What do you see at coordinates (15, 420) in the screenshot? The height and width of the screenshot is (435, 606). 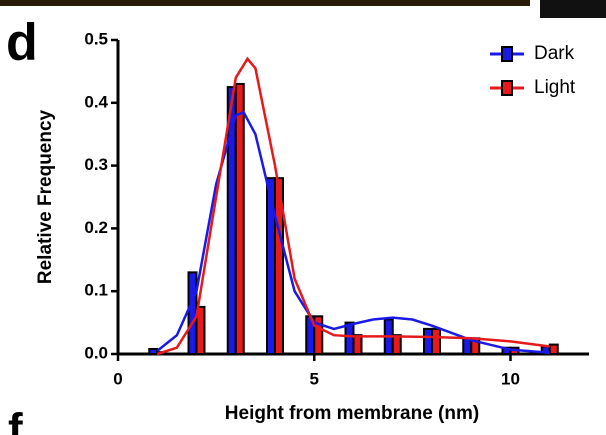 I see `panel-label: f` at bounding box center [15, 420].